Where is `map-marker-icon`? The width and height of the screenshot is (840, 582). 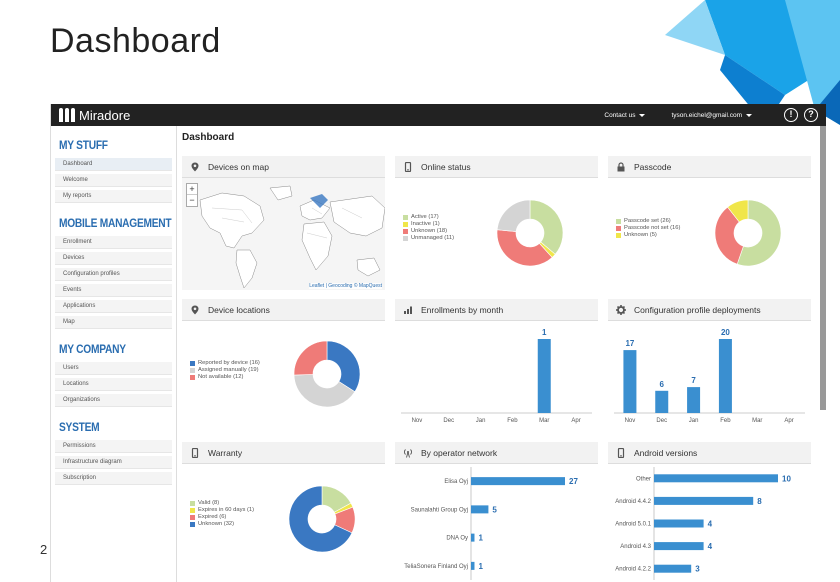 map-marker-icon is located at coordinates (195, 166).